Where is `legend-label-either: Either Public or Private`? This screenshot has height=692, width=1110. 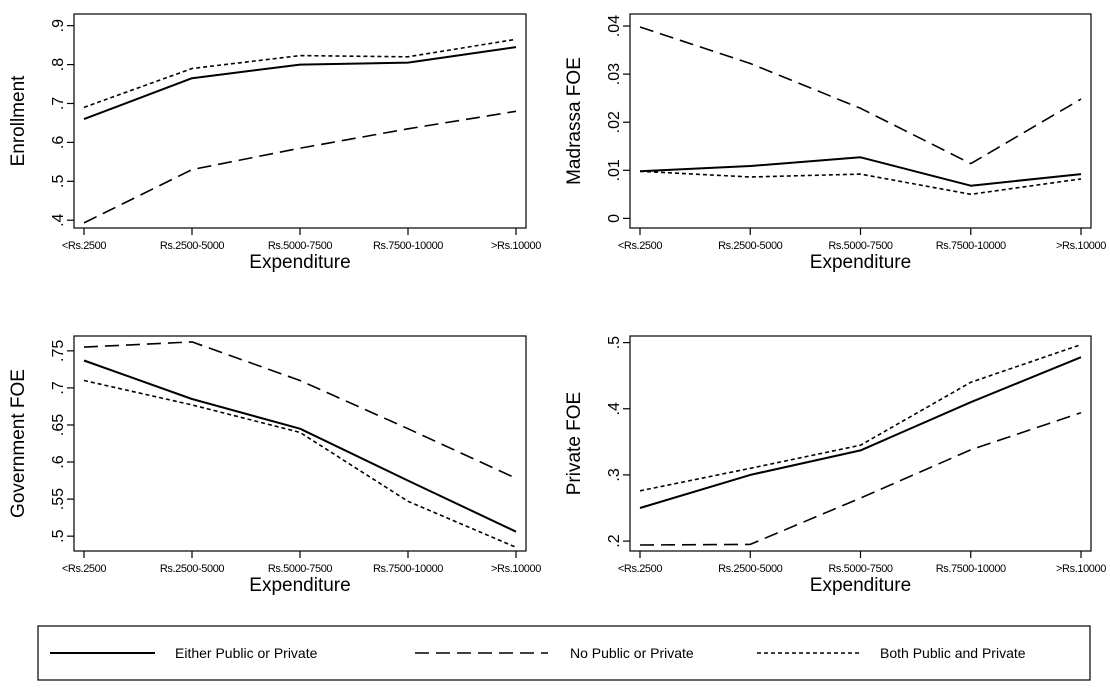
legend-label-either: Either Public or Private is located at coordinates (246, 653).